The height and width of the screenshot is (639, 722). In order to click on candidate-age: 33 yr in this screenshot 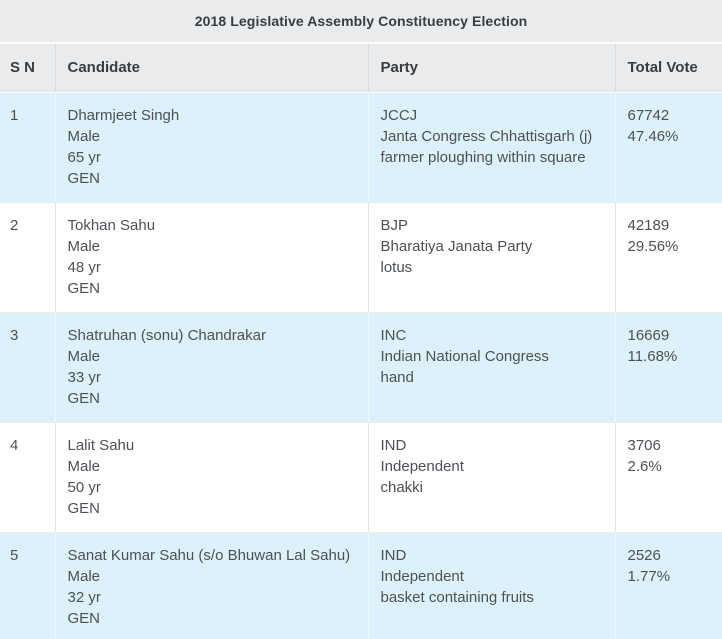, I will do `click(84, 377)`.